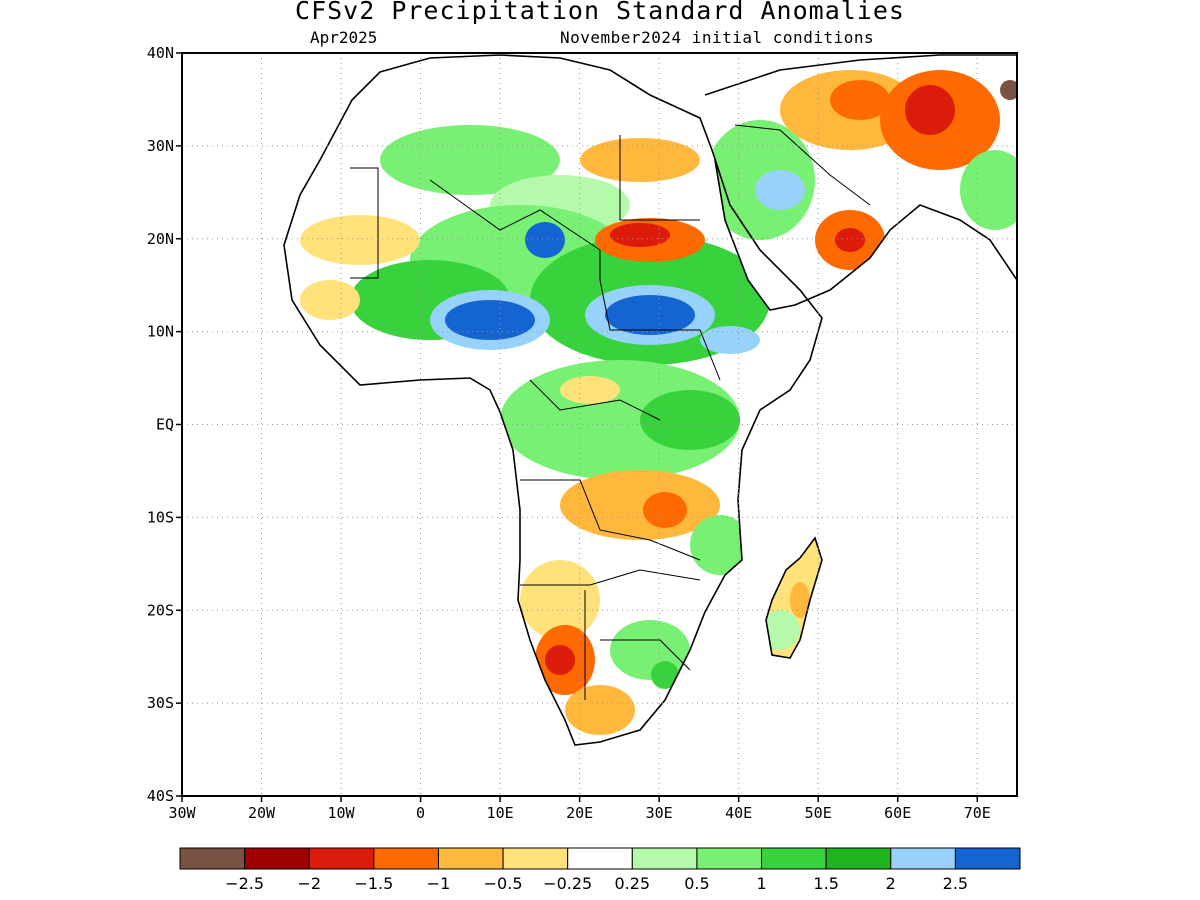  I want to click on y-tick-label: 10N, so click(160, 332).